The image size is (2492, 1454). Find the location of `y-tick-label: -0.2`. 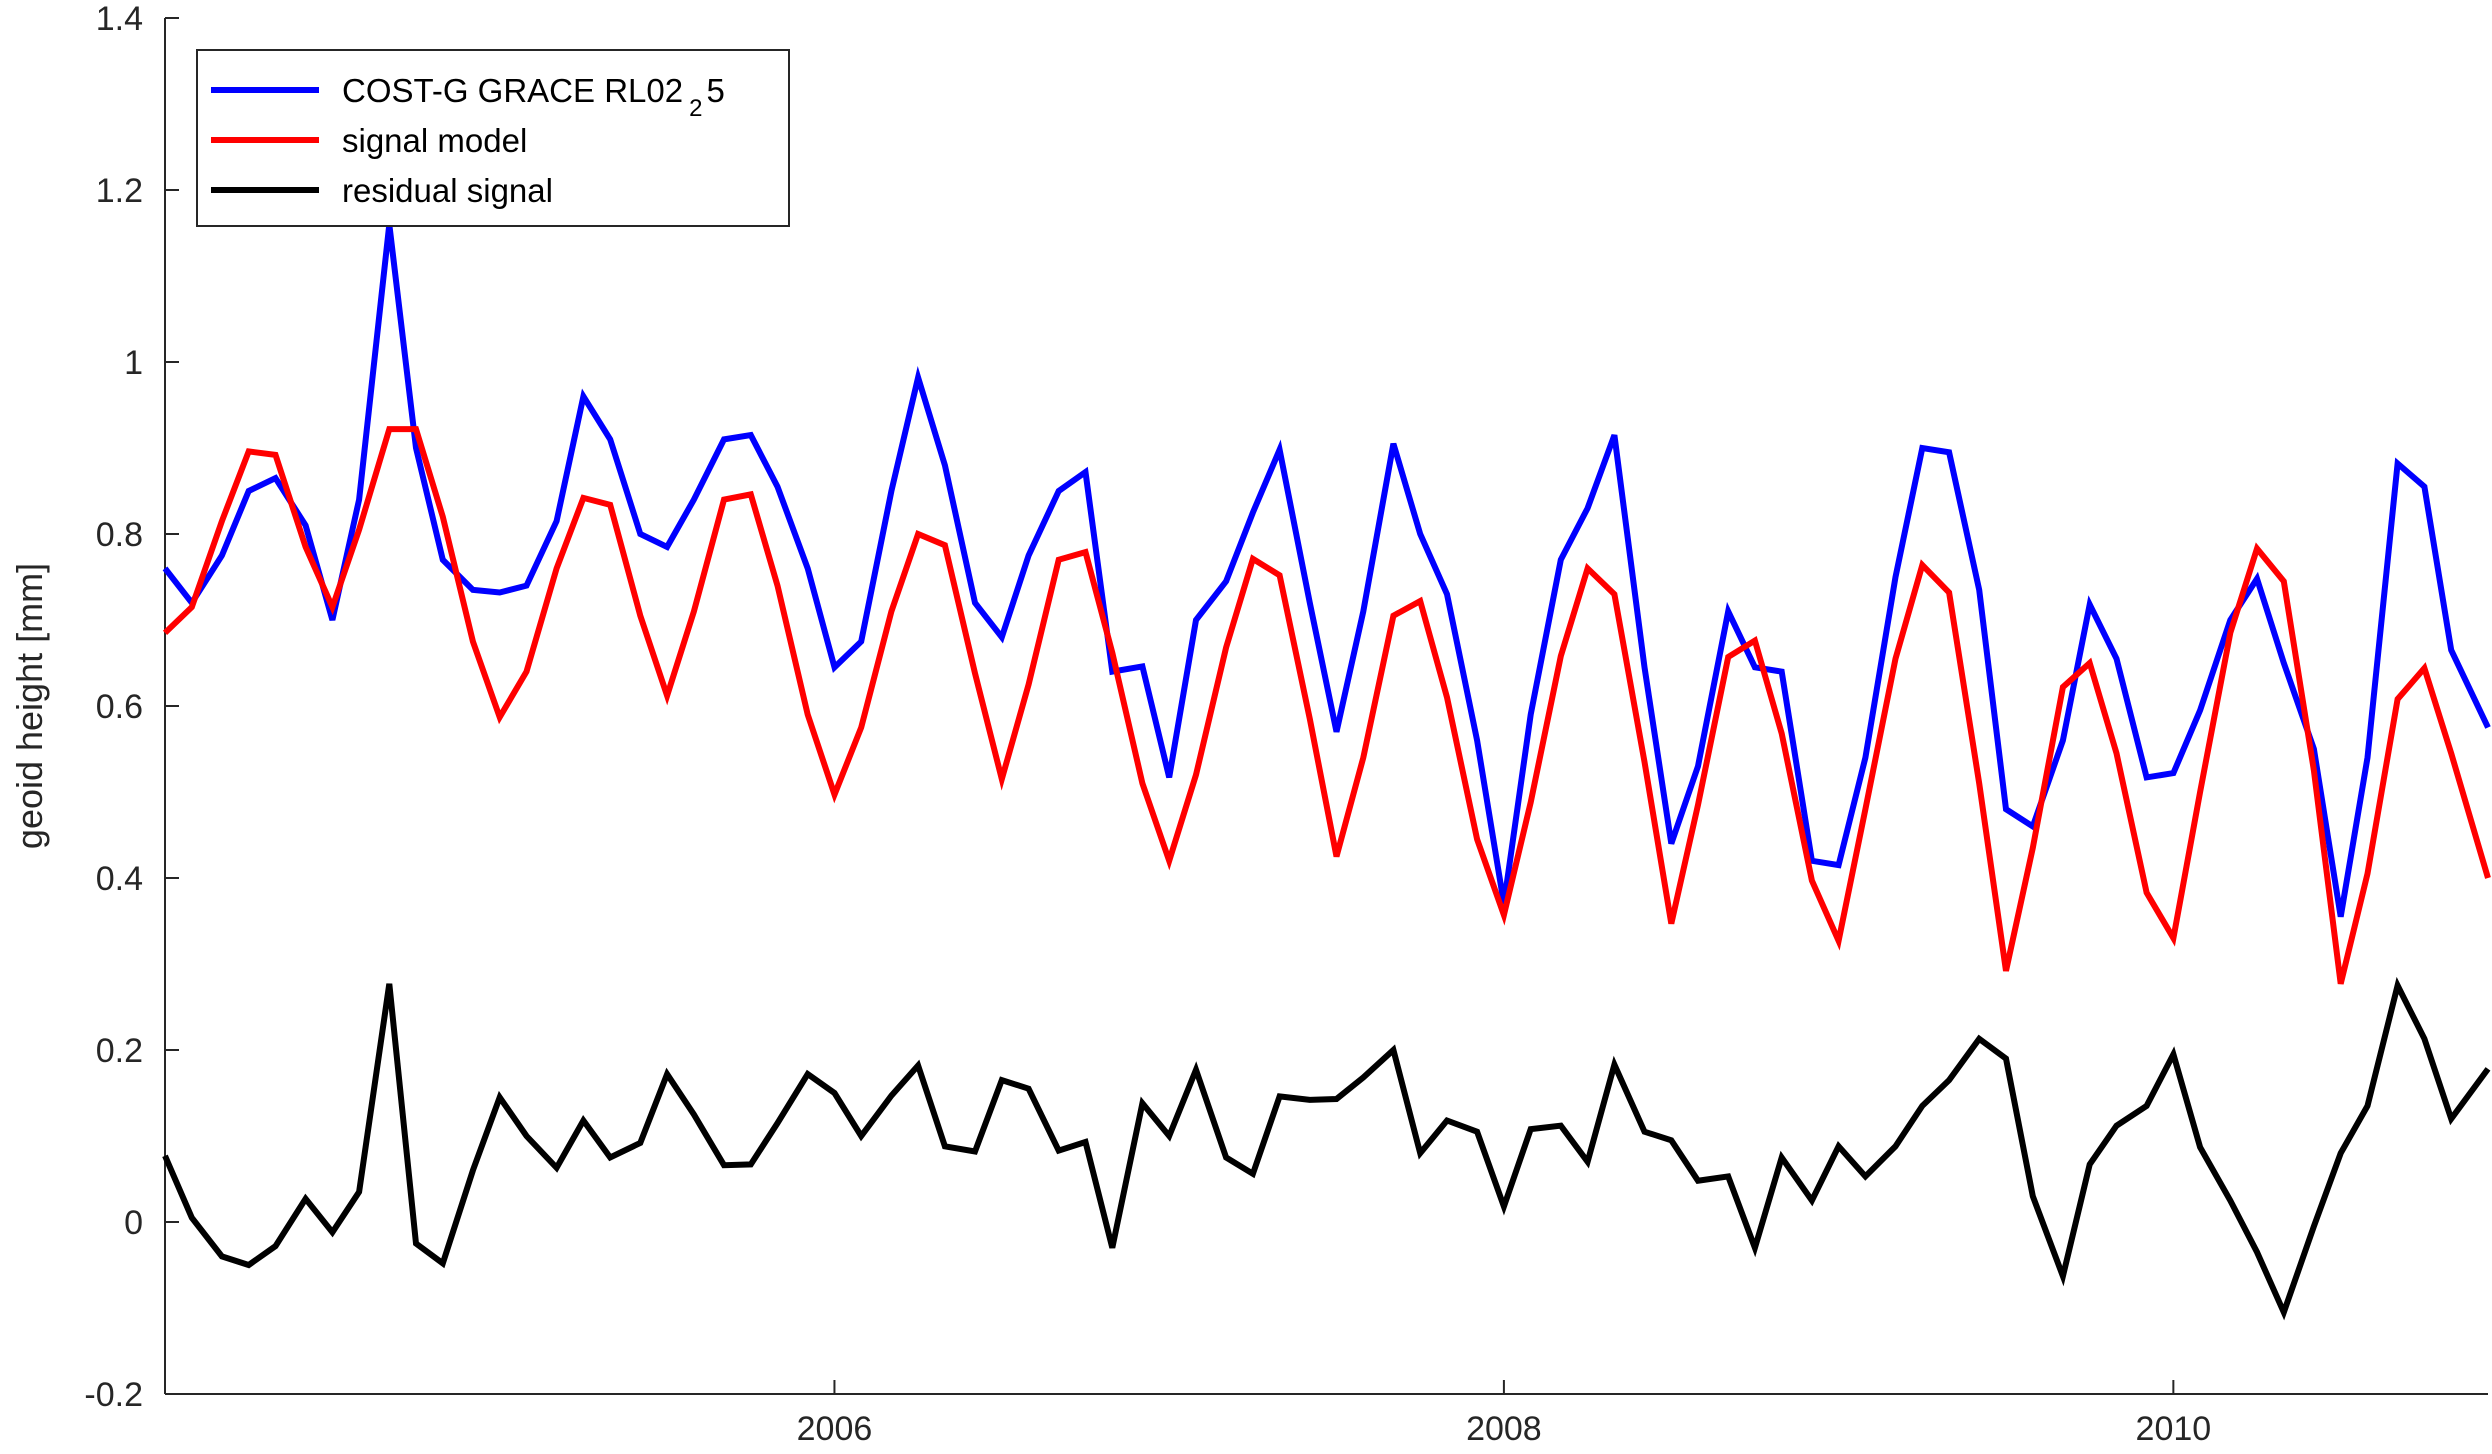

y-tick-label: -0.2 is located at coordinates (113, 1395).